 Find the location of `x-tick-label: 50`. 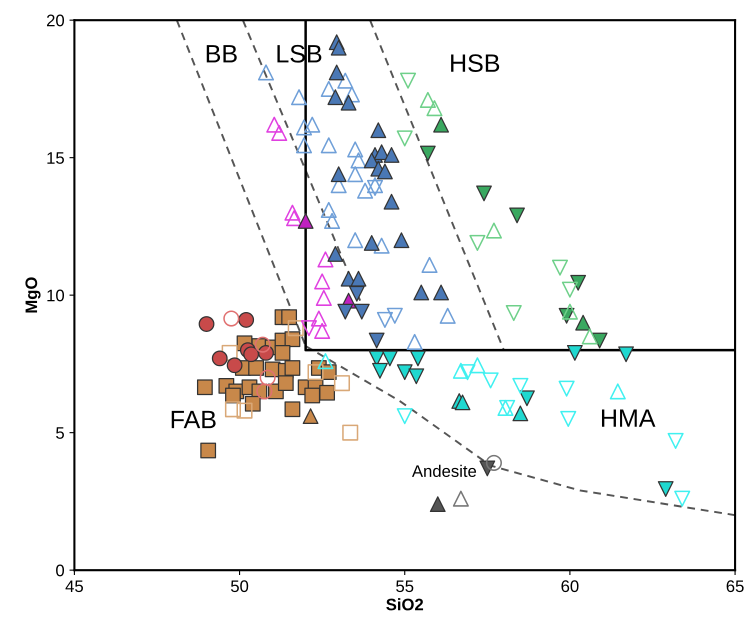

x-tick-label: 50 is located at coordinates (239, 586).